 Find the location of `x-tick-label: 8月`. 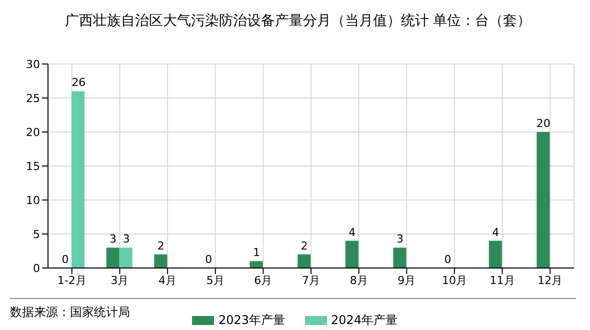

x-tick-label: 8月 is located at coordinates (359, 280).